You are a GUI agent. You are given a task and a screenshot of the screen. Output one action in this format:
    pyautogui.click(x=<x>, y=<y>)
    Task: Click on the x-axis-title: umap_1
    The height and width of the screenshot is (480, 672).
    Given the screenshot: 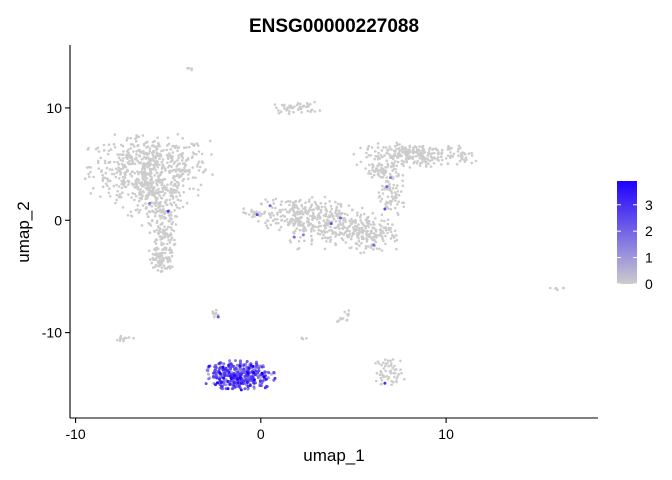 What is the action you would take?
    pyautogui.click(x=333, y=455)
    